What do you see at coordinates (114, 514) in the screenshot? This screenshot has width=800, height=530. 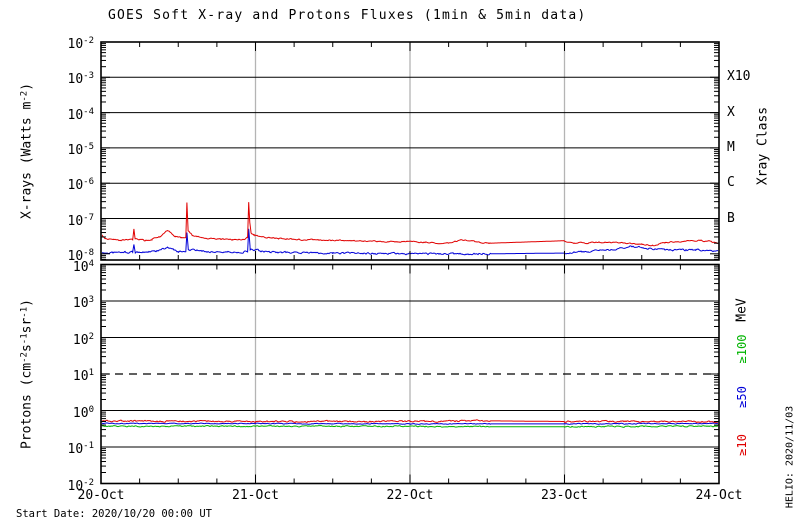 I see `start-date-label: Start Date: 2020/10/20 00:00 UT` at bounding box center [114, 514].